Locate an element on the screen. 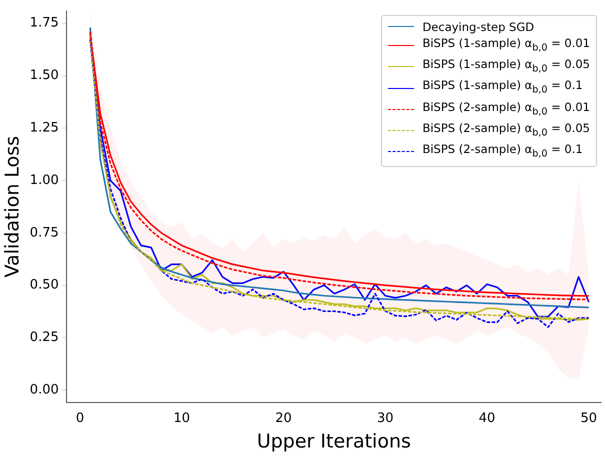 This screenshot has width=605, height=456. legend-label: BiSPS (2-sample) α$_{b,0}$ = 0.05 is located at coordinates (506, 130).